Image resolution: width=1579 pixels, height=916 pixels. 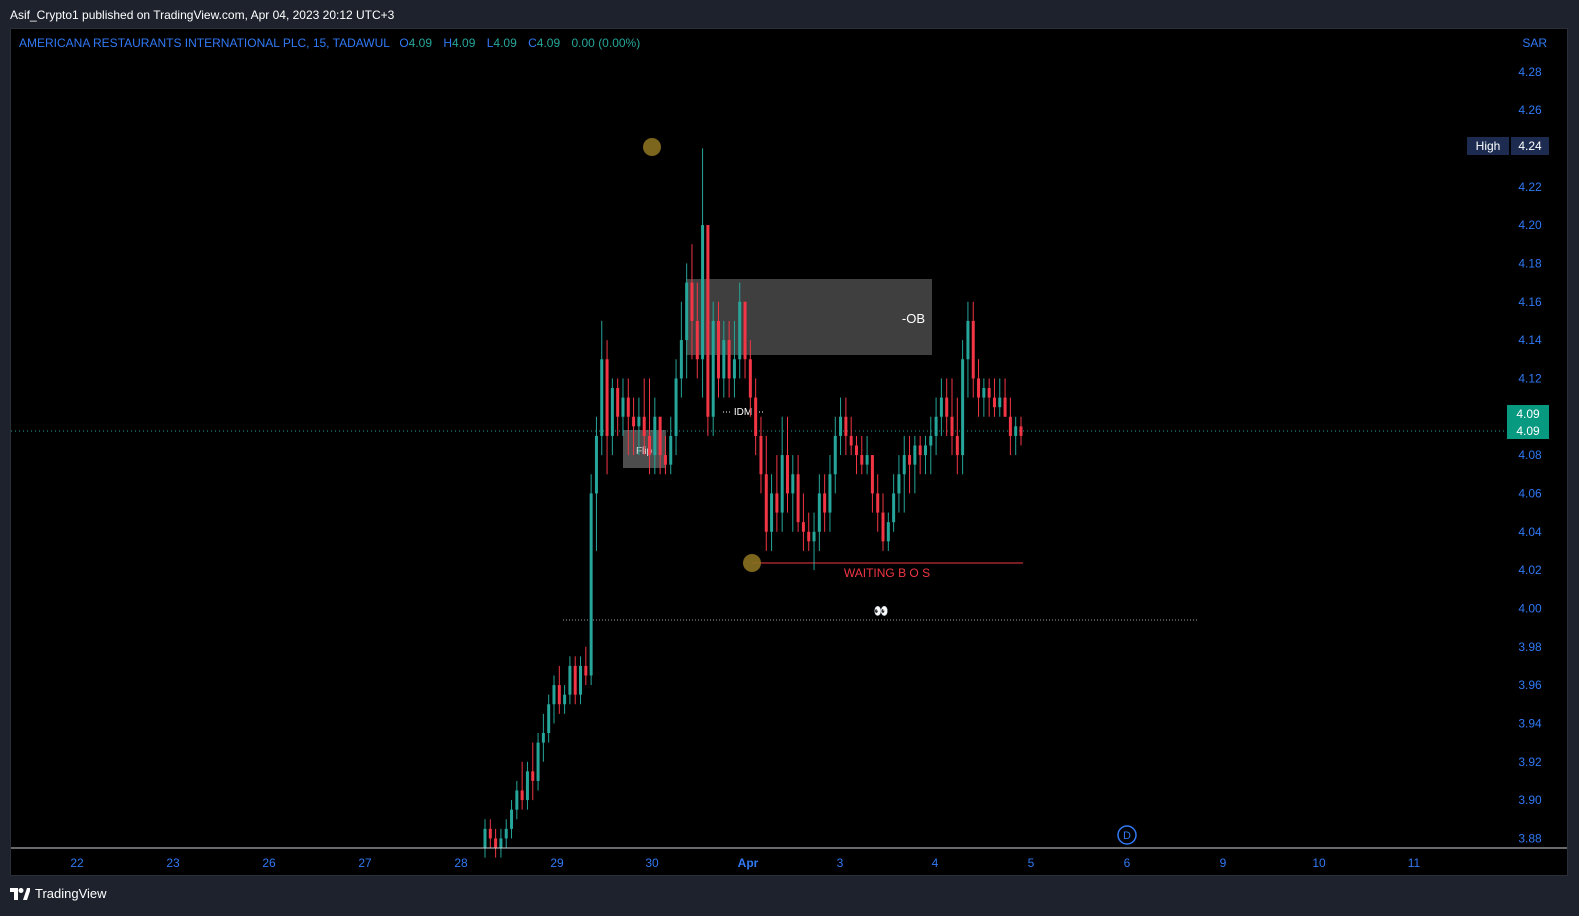 I want to click on high-label-box, so click(x=1488, y=146).